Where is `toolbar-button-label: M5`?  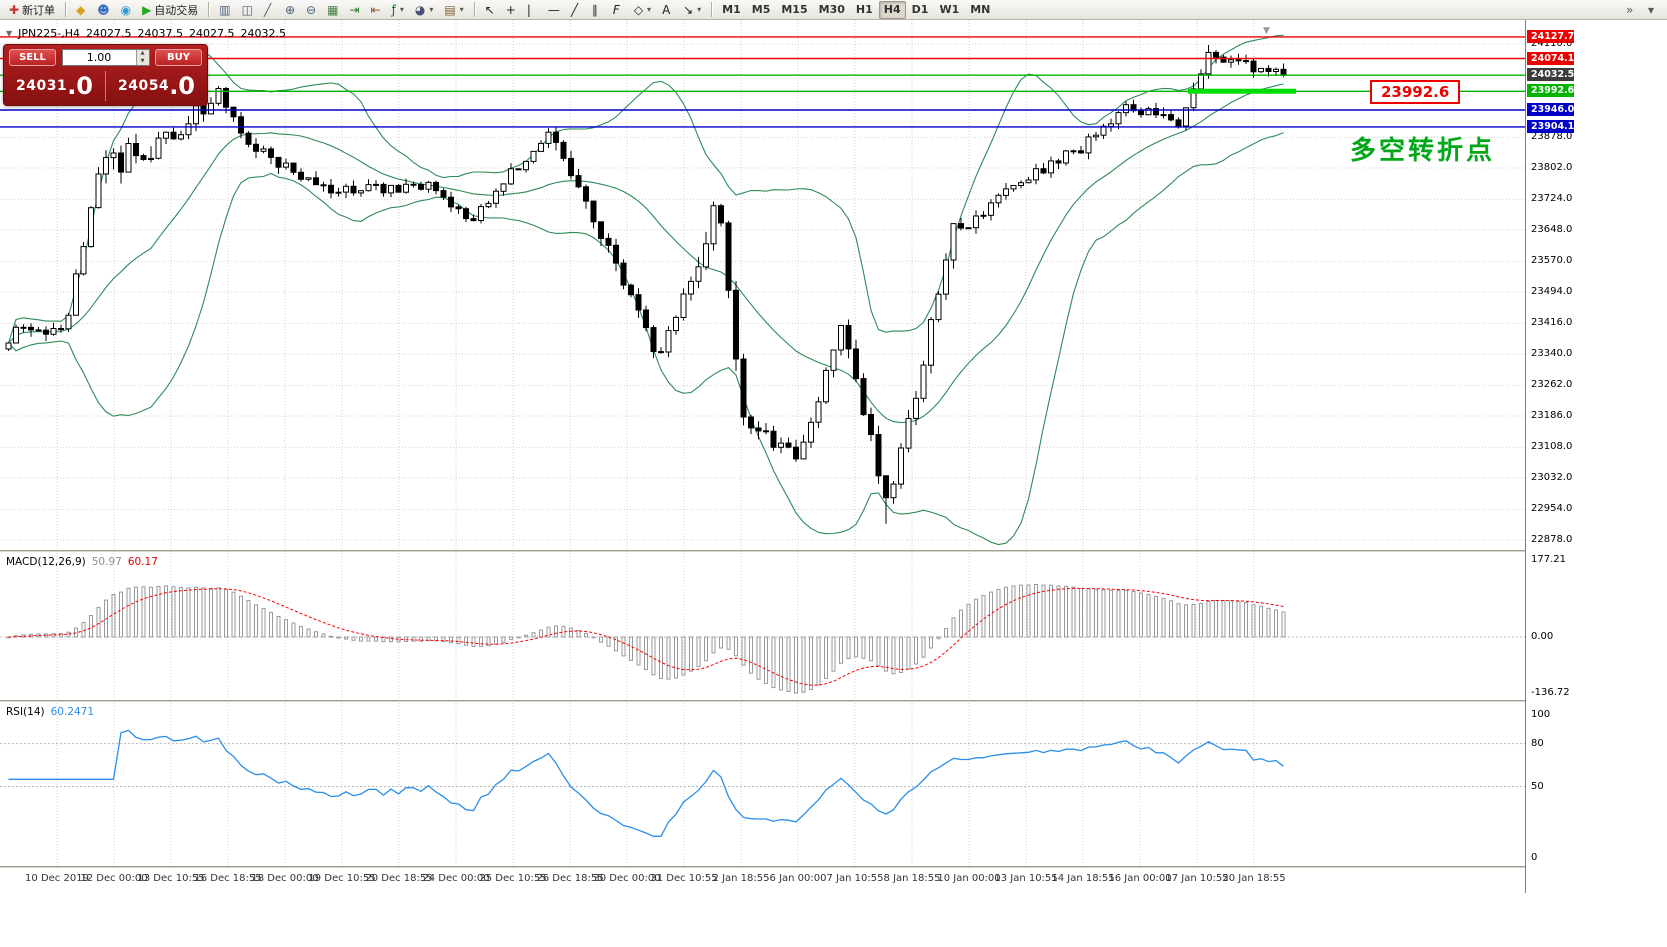 toolbar-button-label: M5 is located at coordinates (761, 9).